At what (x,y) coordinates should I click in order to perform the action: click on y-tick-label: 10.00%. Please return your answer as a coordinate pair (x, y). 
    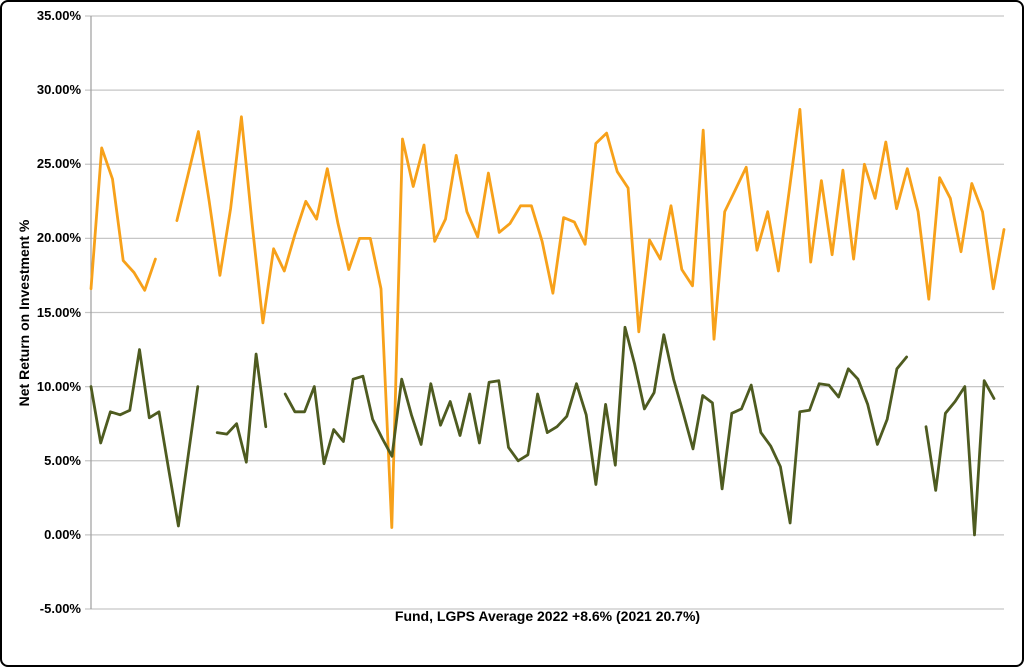
    Looking at the image, I should click on (58, 386).